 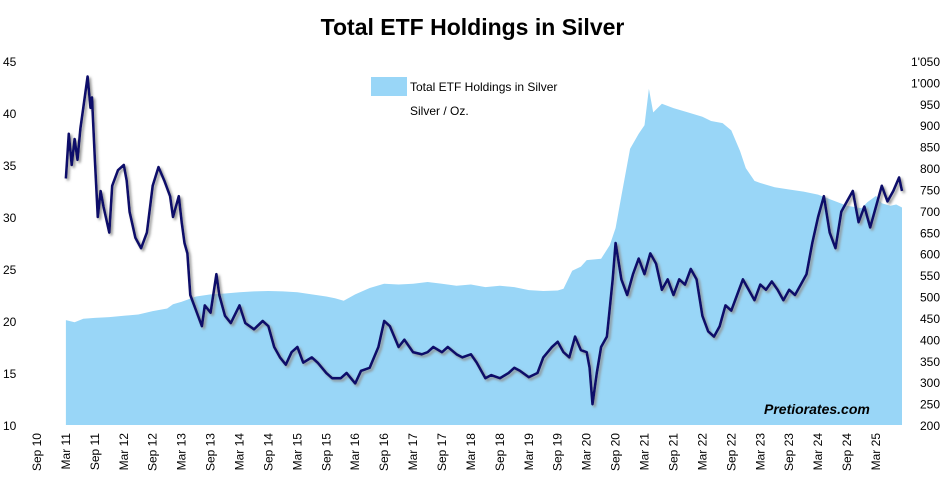 I want to click on x-tick-label: Mar 19, so click(x=529, y=452).